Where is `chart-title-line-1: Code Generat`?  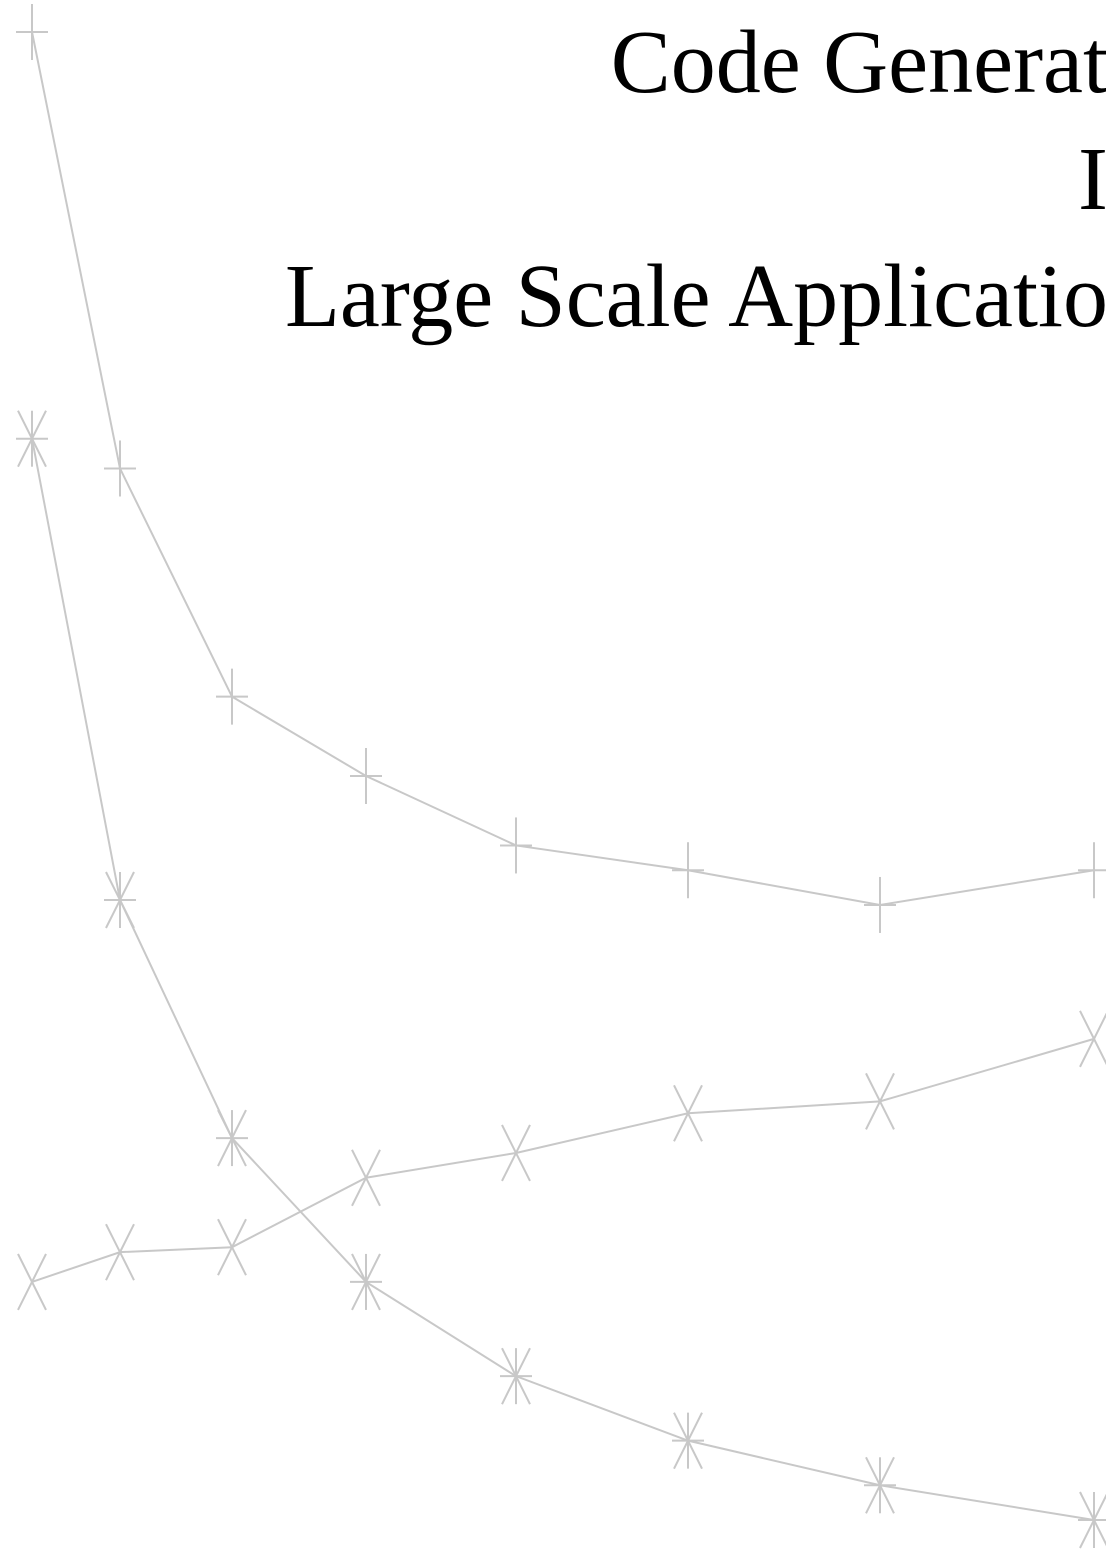
chart-title-line-1: Code Generat is located at coordinates (858, 62).